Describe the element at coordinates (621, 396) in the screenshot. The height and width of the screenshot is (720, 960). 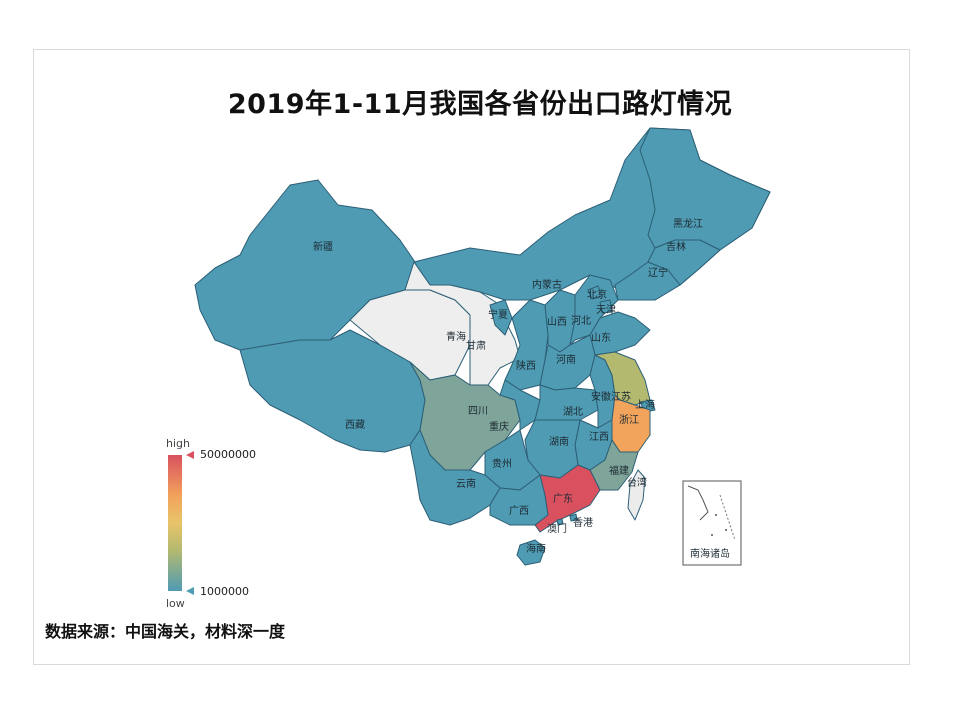
I see `label-jiangsu: 江苏` at that location.